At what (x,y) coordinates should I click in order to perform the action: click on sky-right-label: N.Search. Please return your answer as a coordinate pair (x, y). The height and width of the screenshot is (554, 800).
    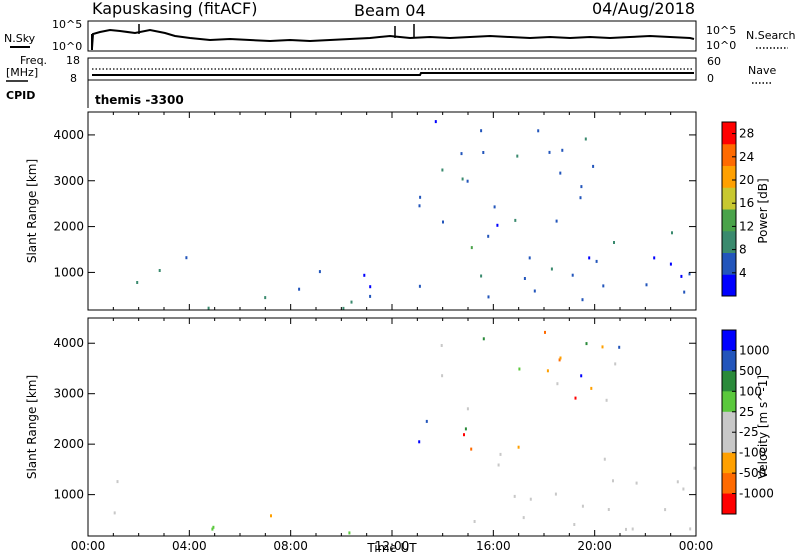
    Looking at the image, I should click on (771, 35).